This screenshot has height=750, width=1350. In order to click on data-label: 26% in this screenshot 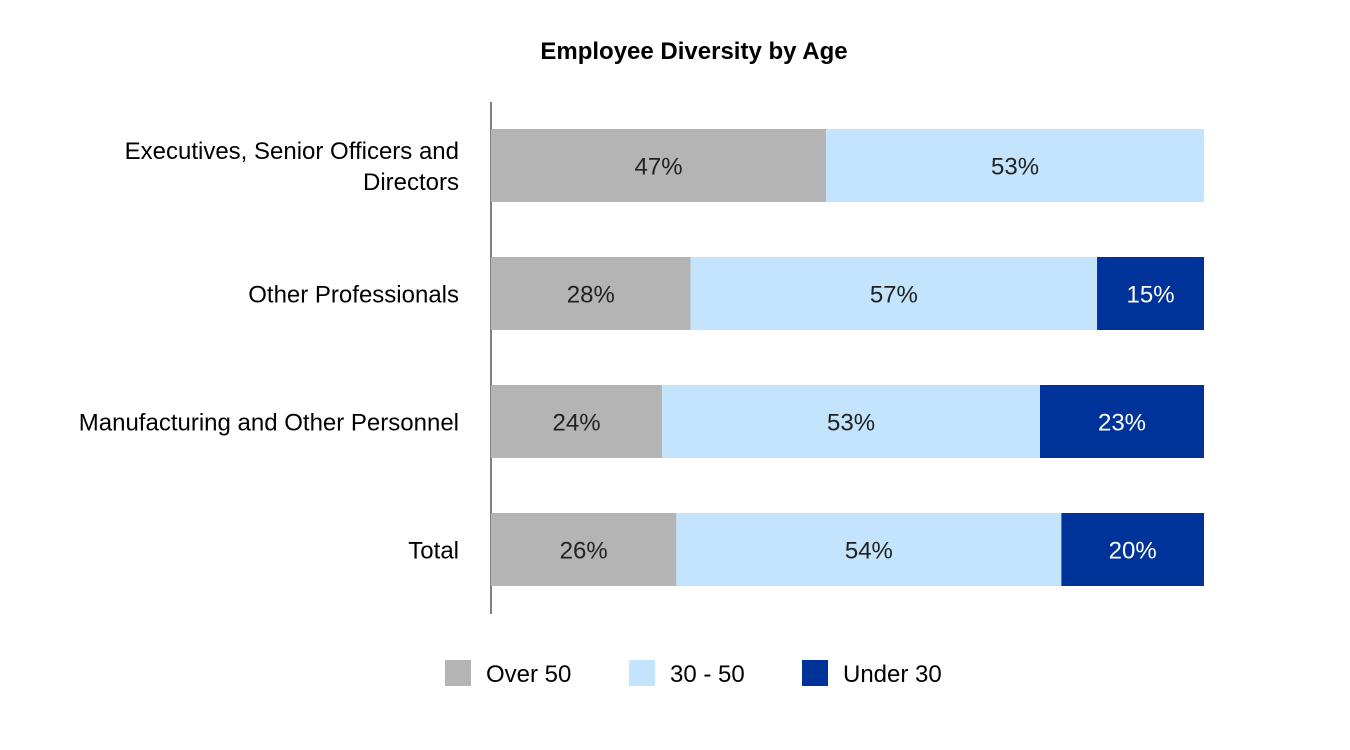, I will do `click(584, 551)`.